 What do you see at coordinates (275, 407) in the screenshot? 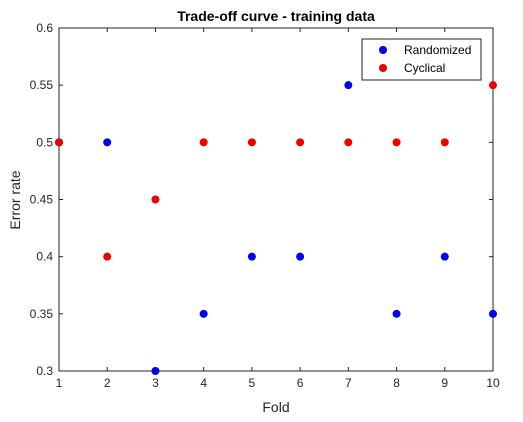
I see `x-axis-label: Fold` at bounding box center [275, 407].